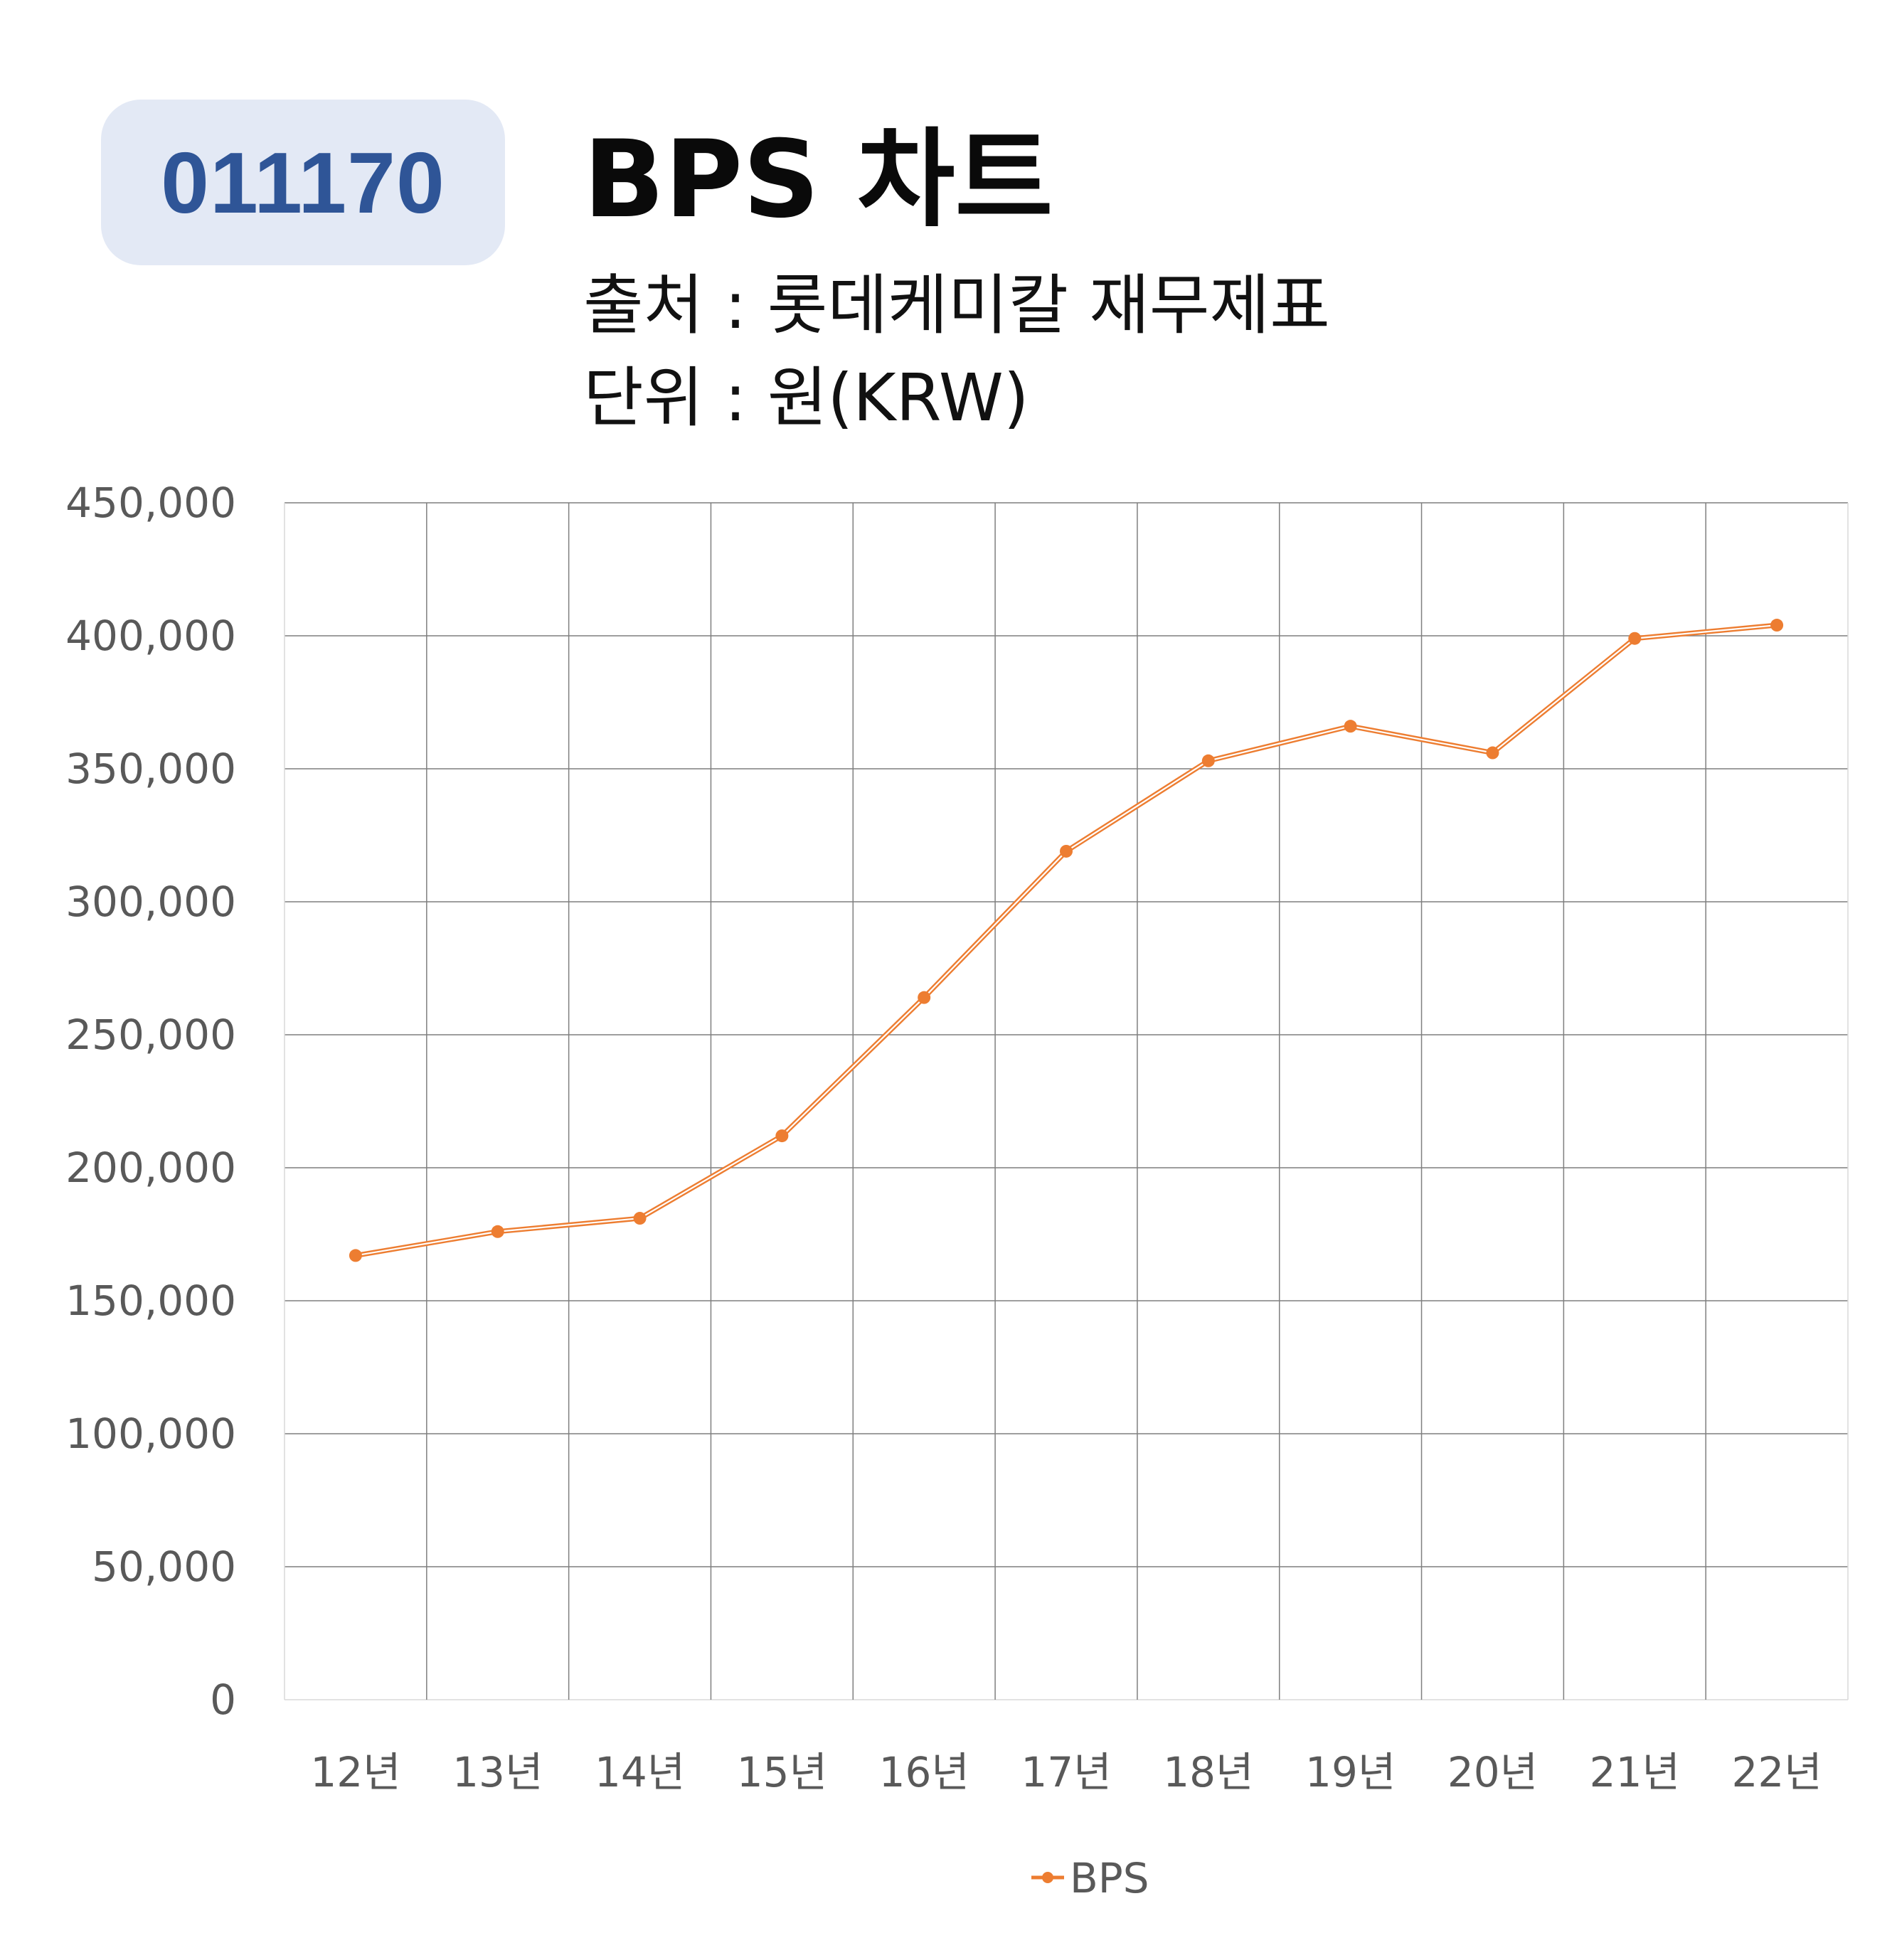  Describe the element at coordinates (640, 1772) in the screenshot. I see `x-tick-label: 14년` at that location.